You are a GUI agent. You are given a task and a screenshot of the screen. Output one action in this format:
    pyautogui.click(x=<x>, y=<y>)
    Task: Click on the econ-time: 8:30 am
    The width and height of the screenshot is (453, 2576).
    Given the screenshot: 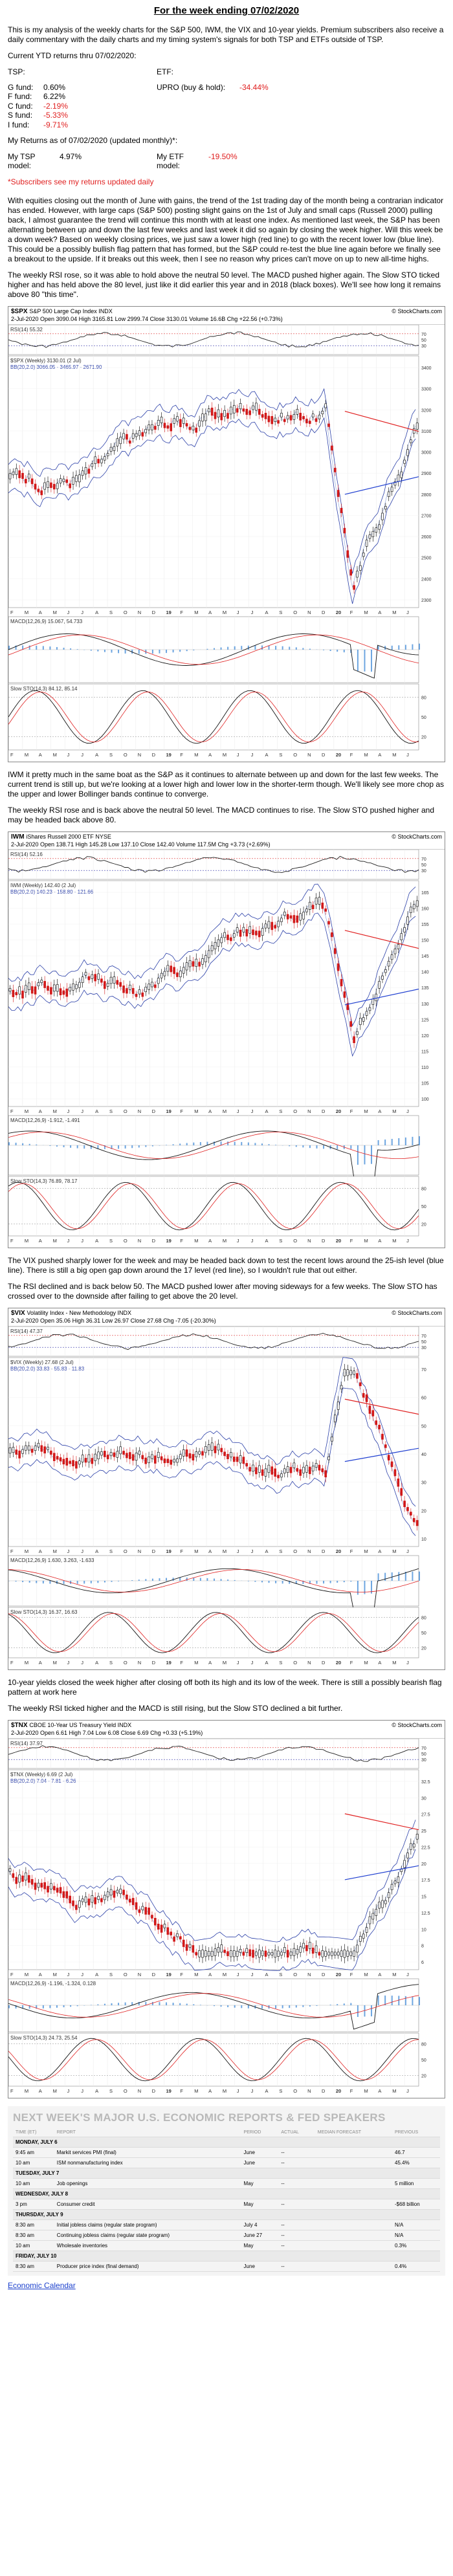 What is the action you would take?
    pyautogui.click(x=33, y=2224)
    